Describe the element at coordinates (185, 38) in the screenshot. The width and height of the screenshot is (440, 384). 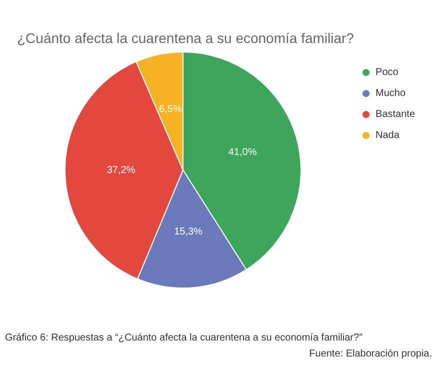
I see `chart-title: ¿Cuánto afecta la cuarentena a su economía familiar?` at that location.